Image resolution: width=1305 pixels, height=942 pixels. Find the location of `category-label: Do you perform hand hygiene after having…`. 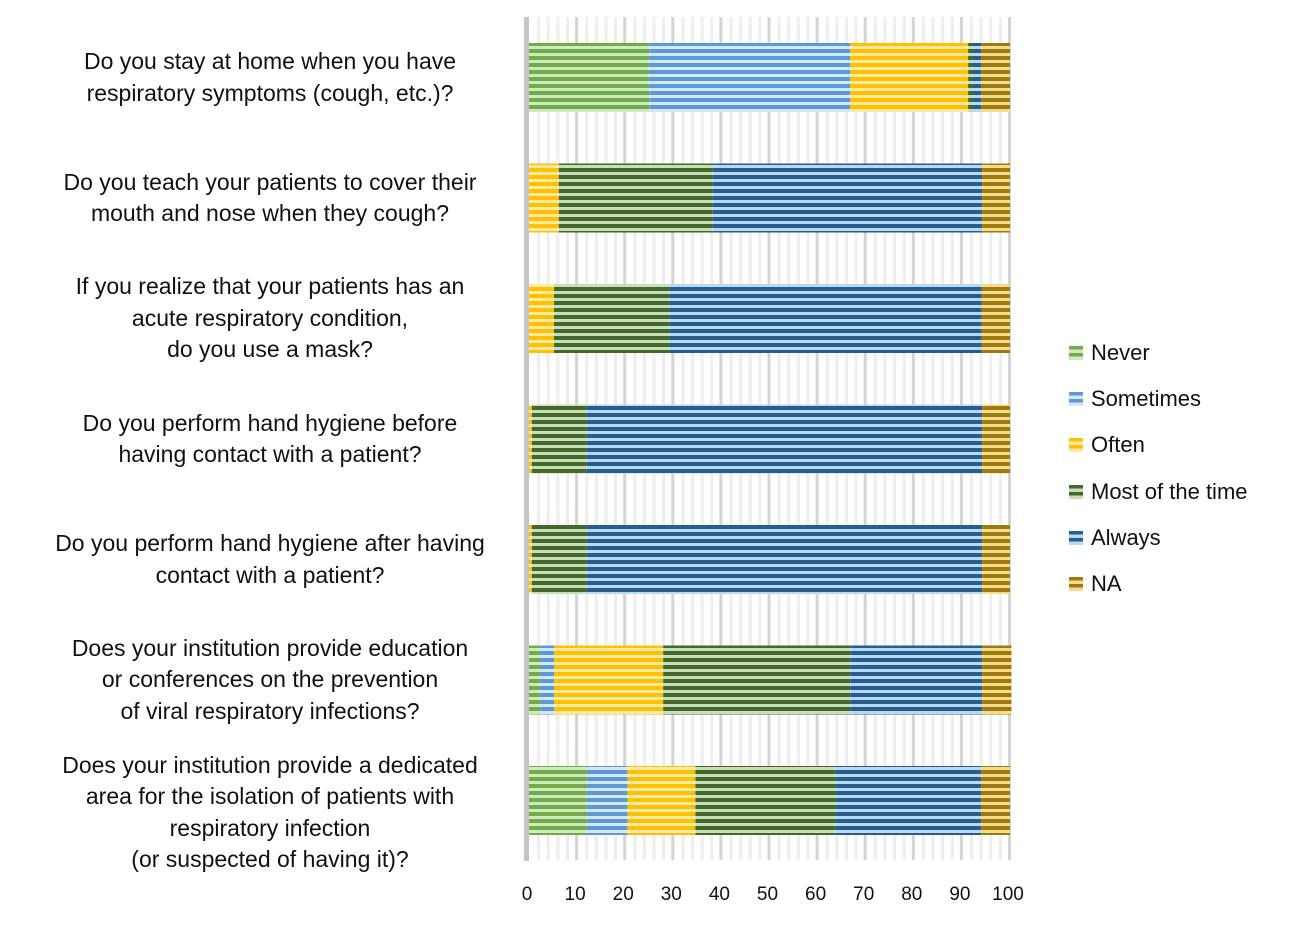

category-label: Do you perform hand hygiene after having… is located at coordinates (270, 559).